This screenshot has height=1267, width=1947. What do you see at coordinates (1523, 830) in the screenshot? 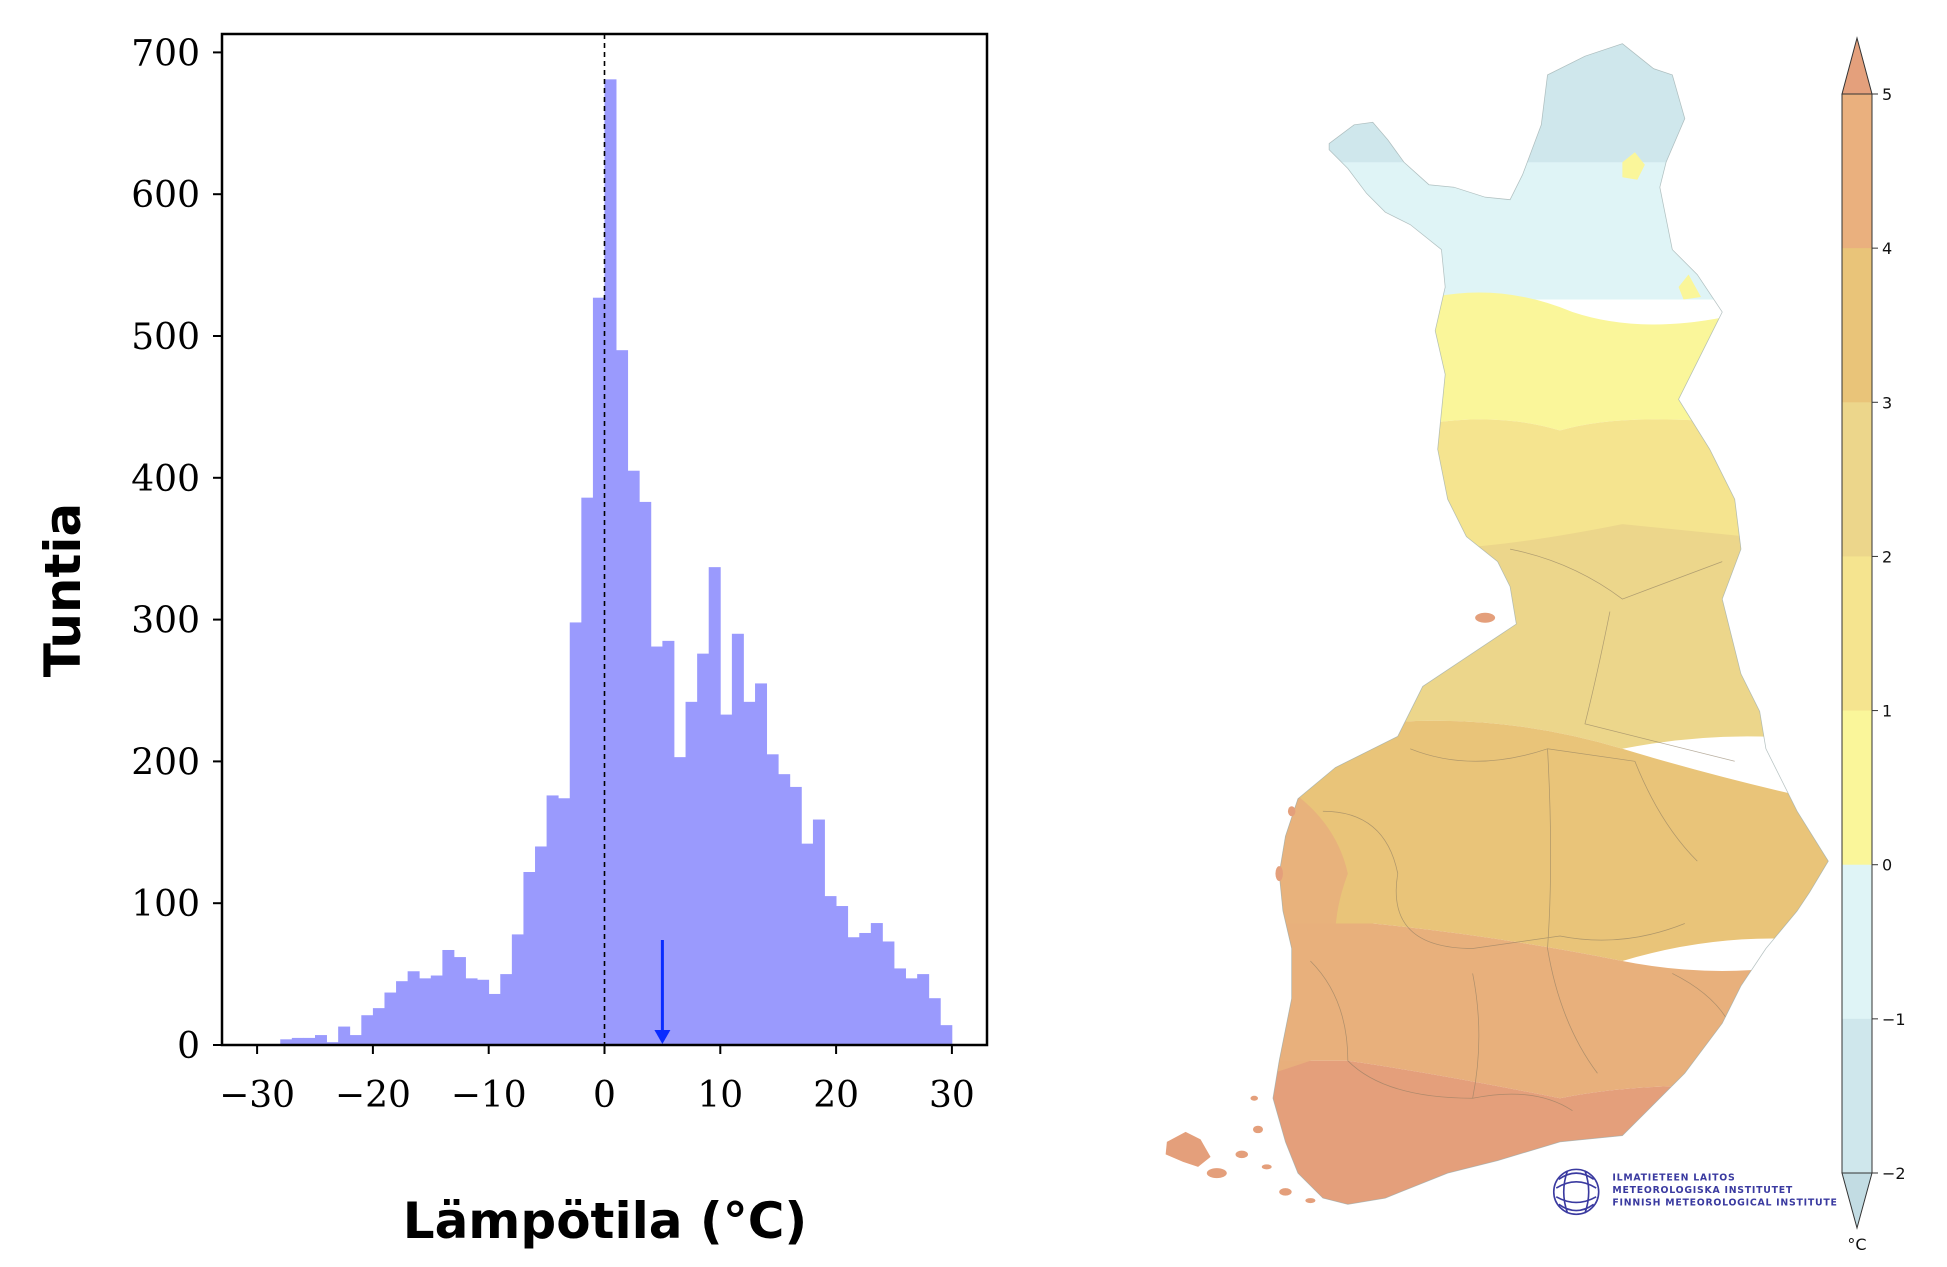
I see `region-borders` at bounding box center [1523, 830].